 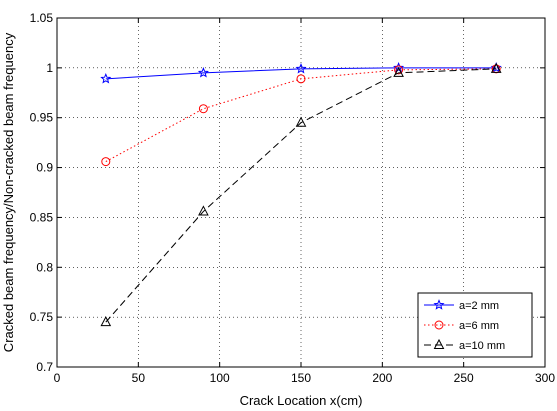 What do you see at coordinates (479, 326) in the screenshot?
I see `legend-label: a=6 mm` at bounding box center [479, 326].